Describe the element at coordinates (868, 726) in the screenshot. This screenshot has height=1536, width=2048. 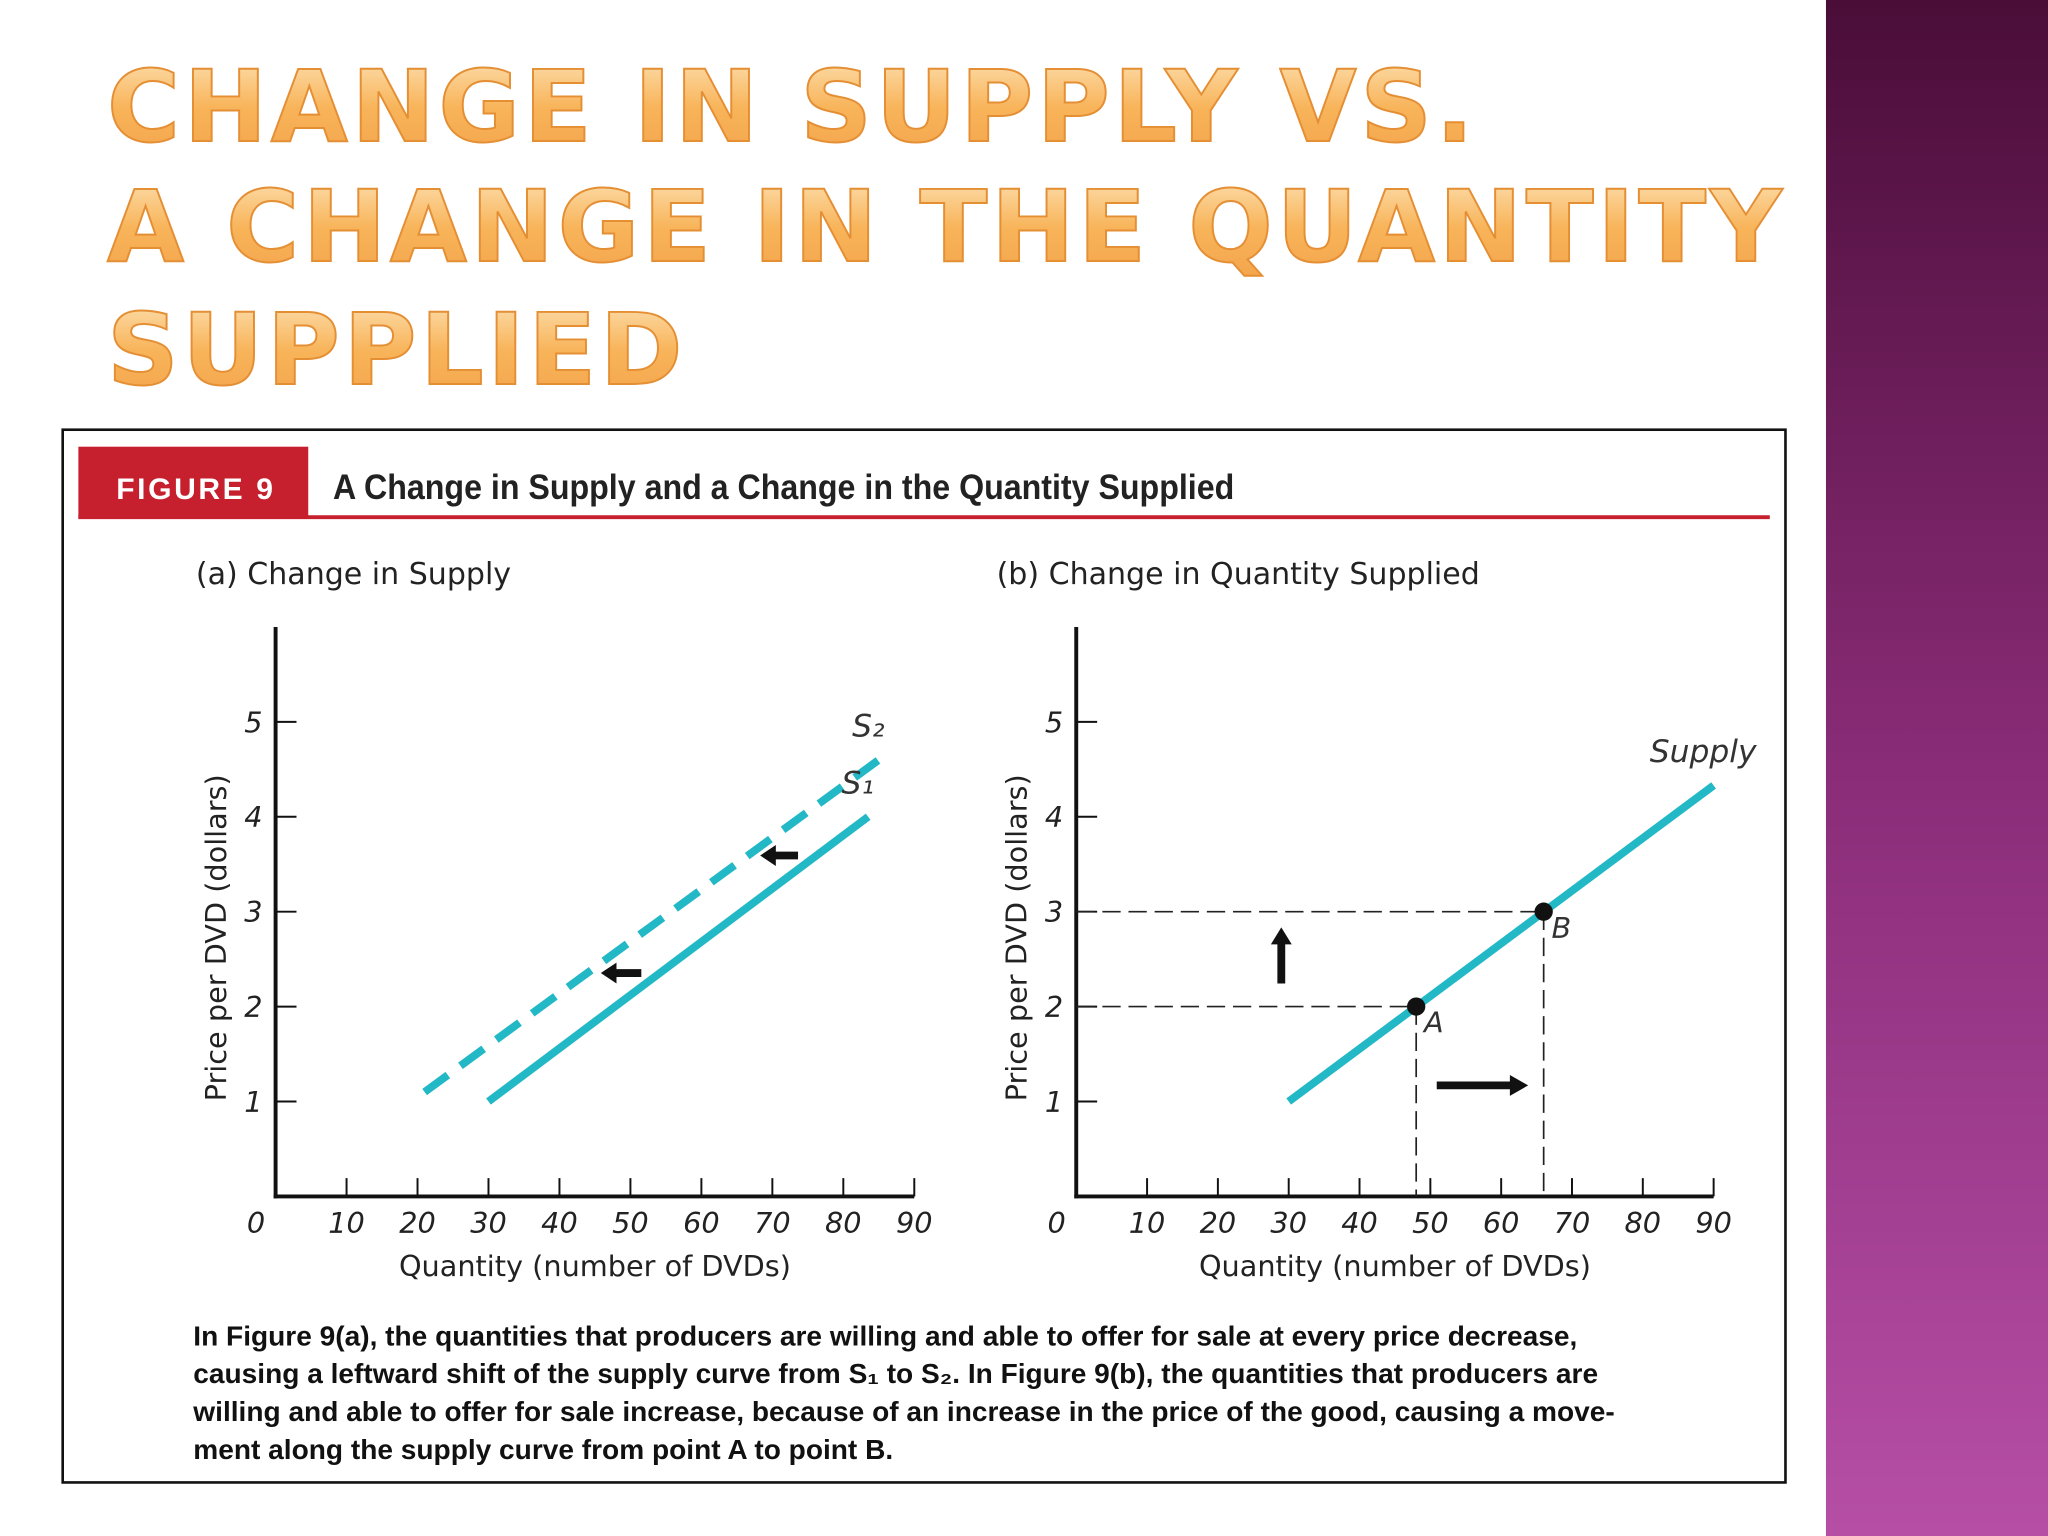
I see `series-label: S₂` at that location.